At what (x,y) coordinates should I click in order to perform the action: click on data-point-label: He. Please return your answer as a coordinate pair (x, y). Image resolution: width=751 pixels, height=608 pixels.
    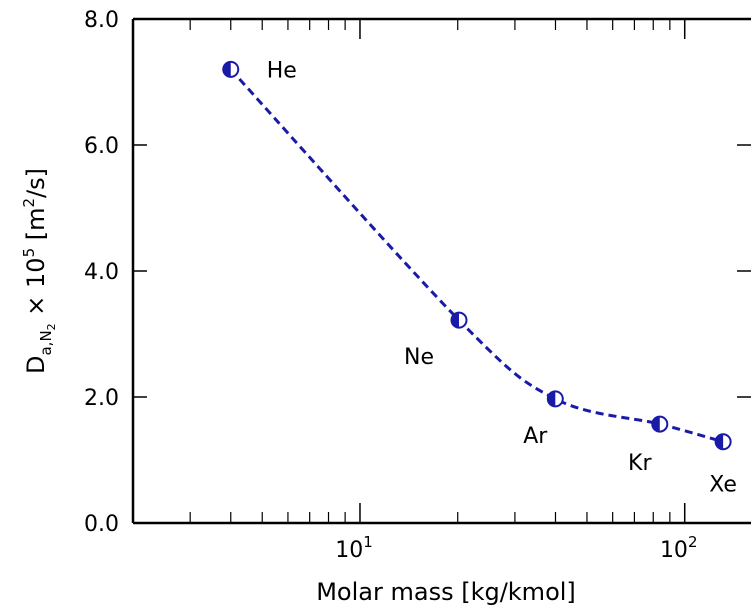
    Looking at the image, I should click on (282, 70).